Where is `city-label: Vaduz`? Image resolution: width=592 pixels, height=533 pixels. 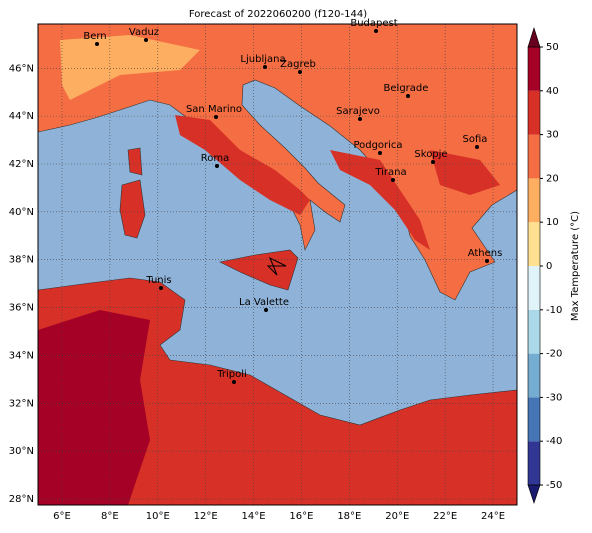 city-label: Vaduz is located at coordinates (144, 32).